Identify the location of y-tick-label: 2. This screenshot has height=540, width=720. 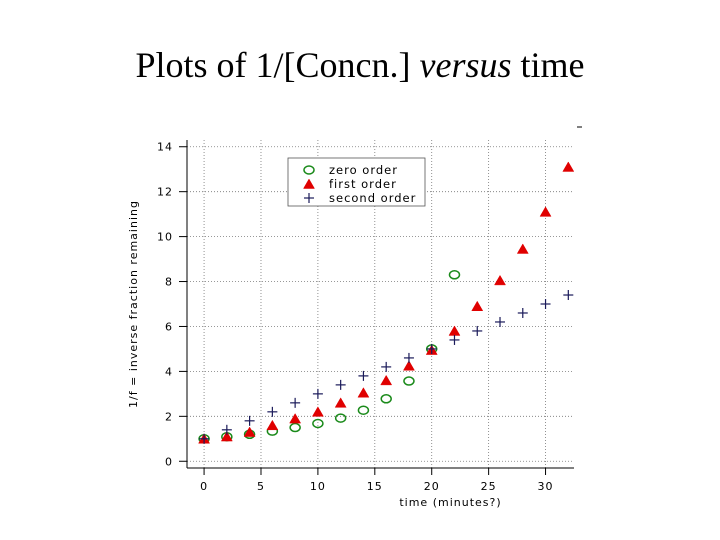
(169, 416).